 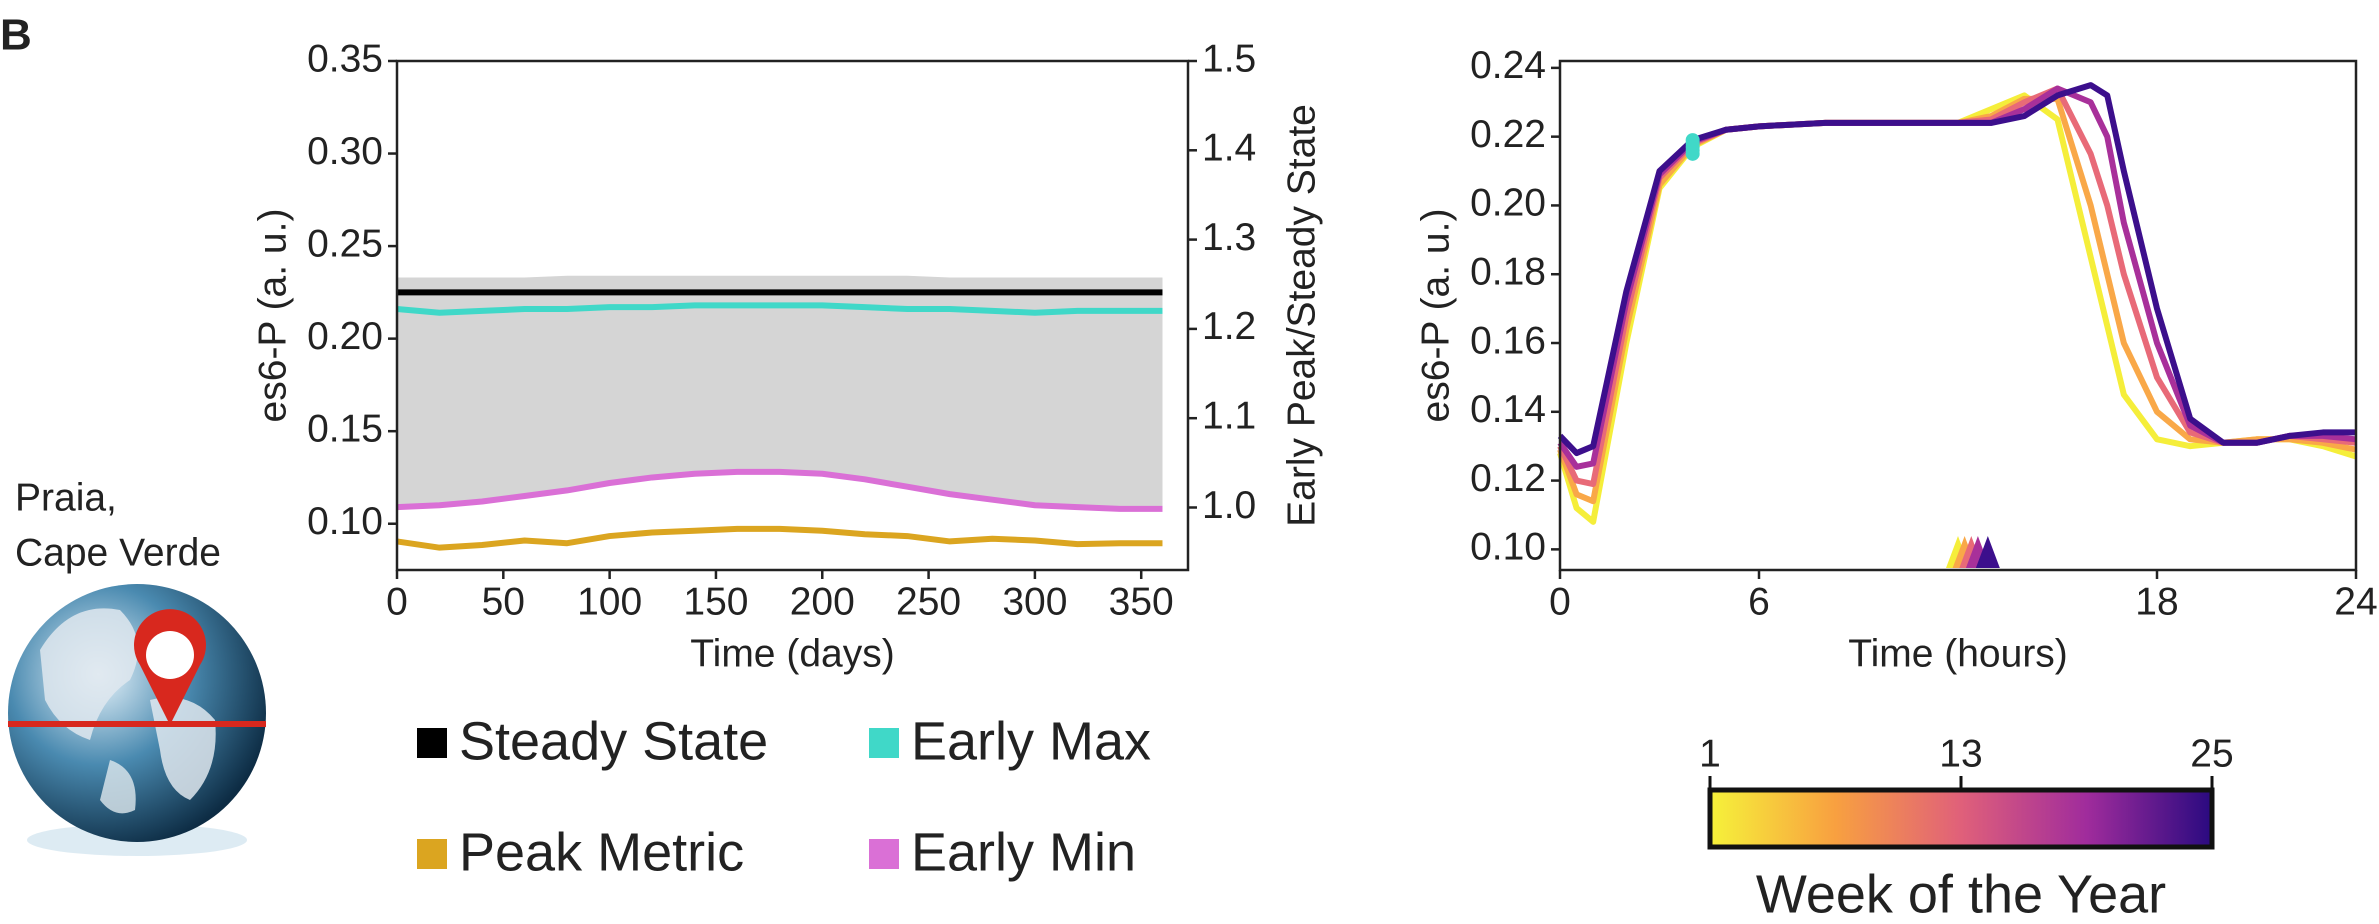 What do you see at coordinates (345, 428) in the screenshot?
I see `y-tick-label: 0.15` at bounding box center [345, 428].